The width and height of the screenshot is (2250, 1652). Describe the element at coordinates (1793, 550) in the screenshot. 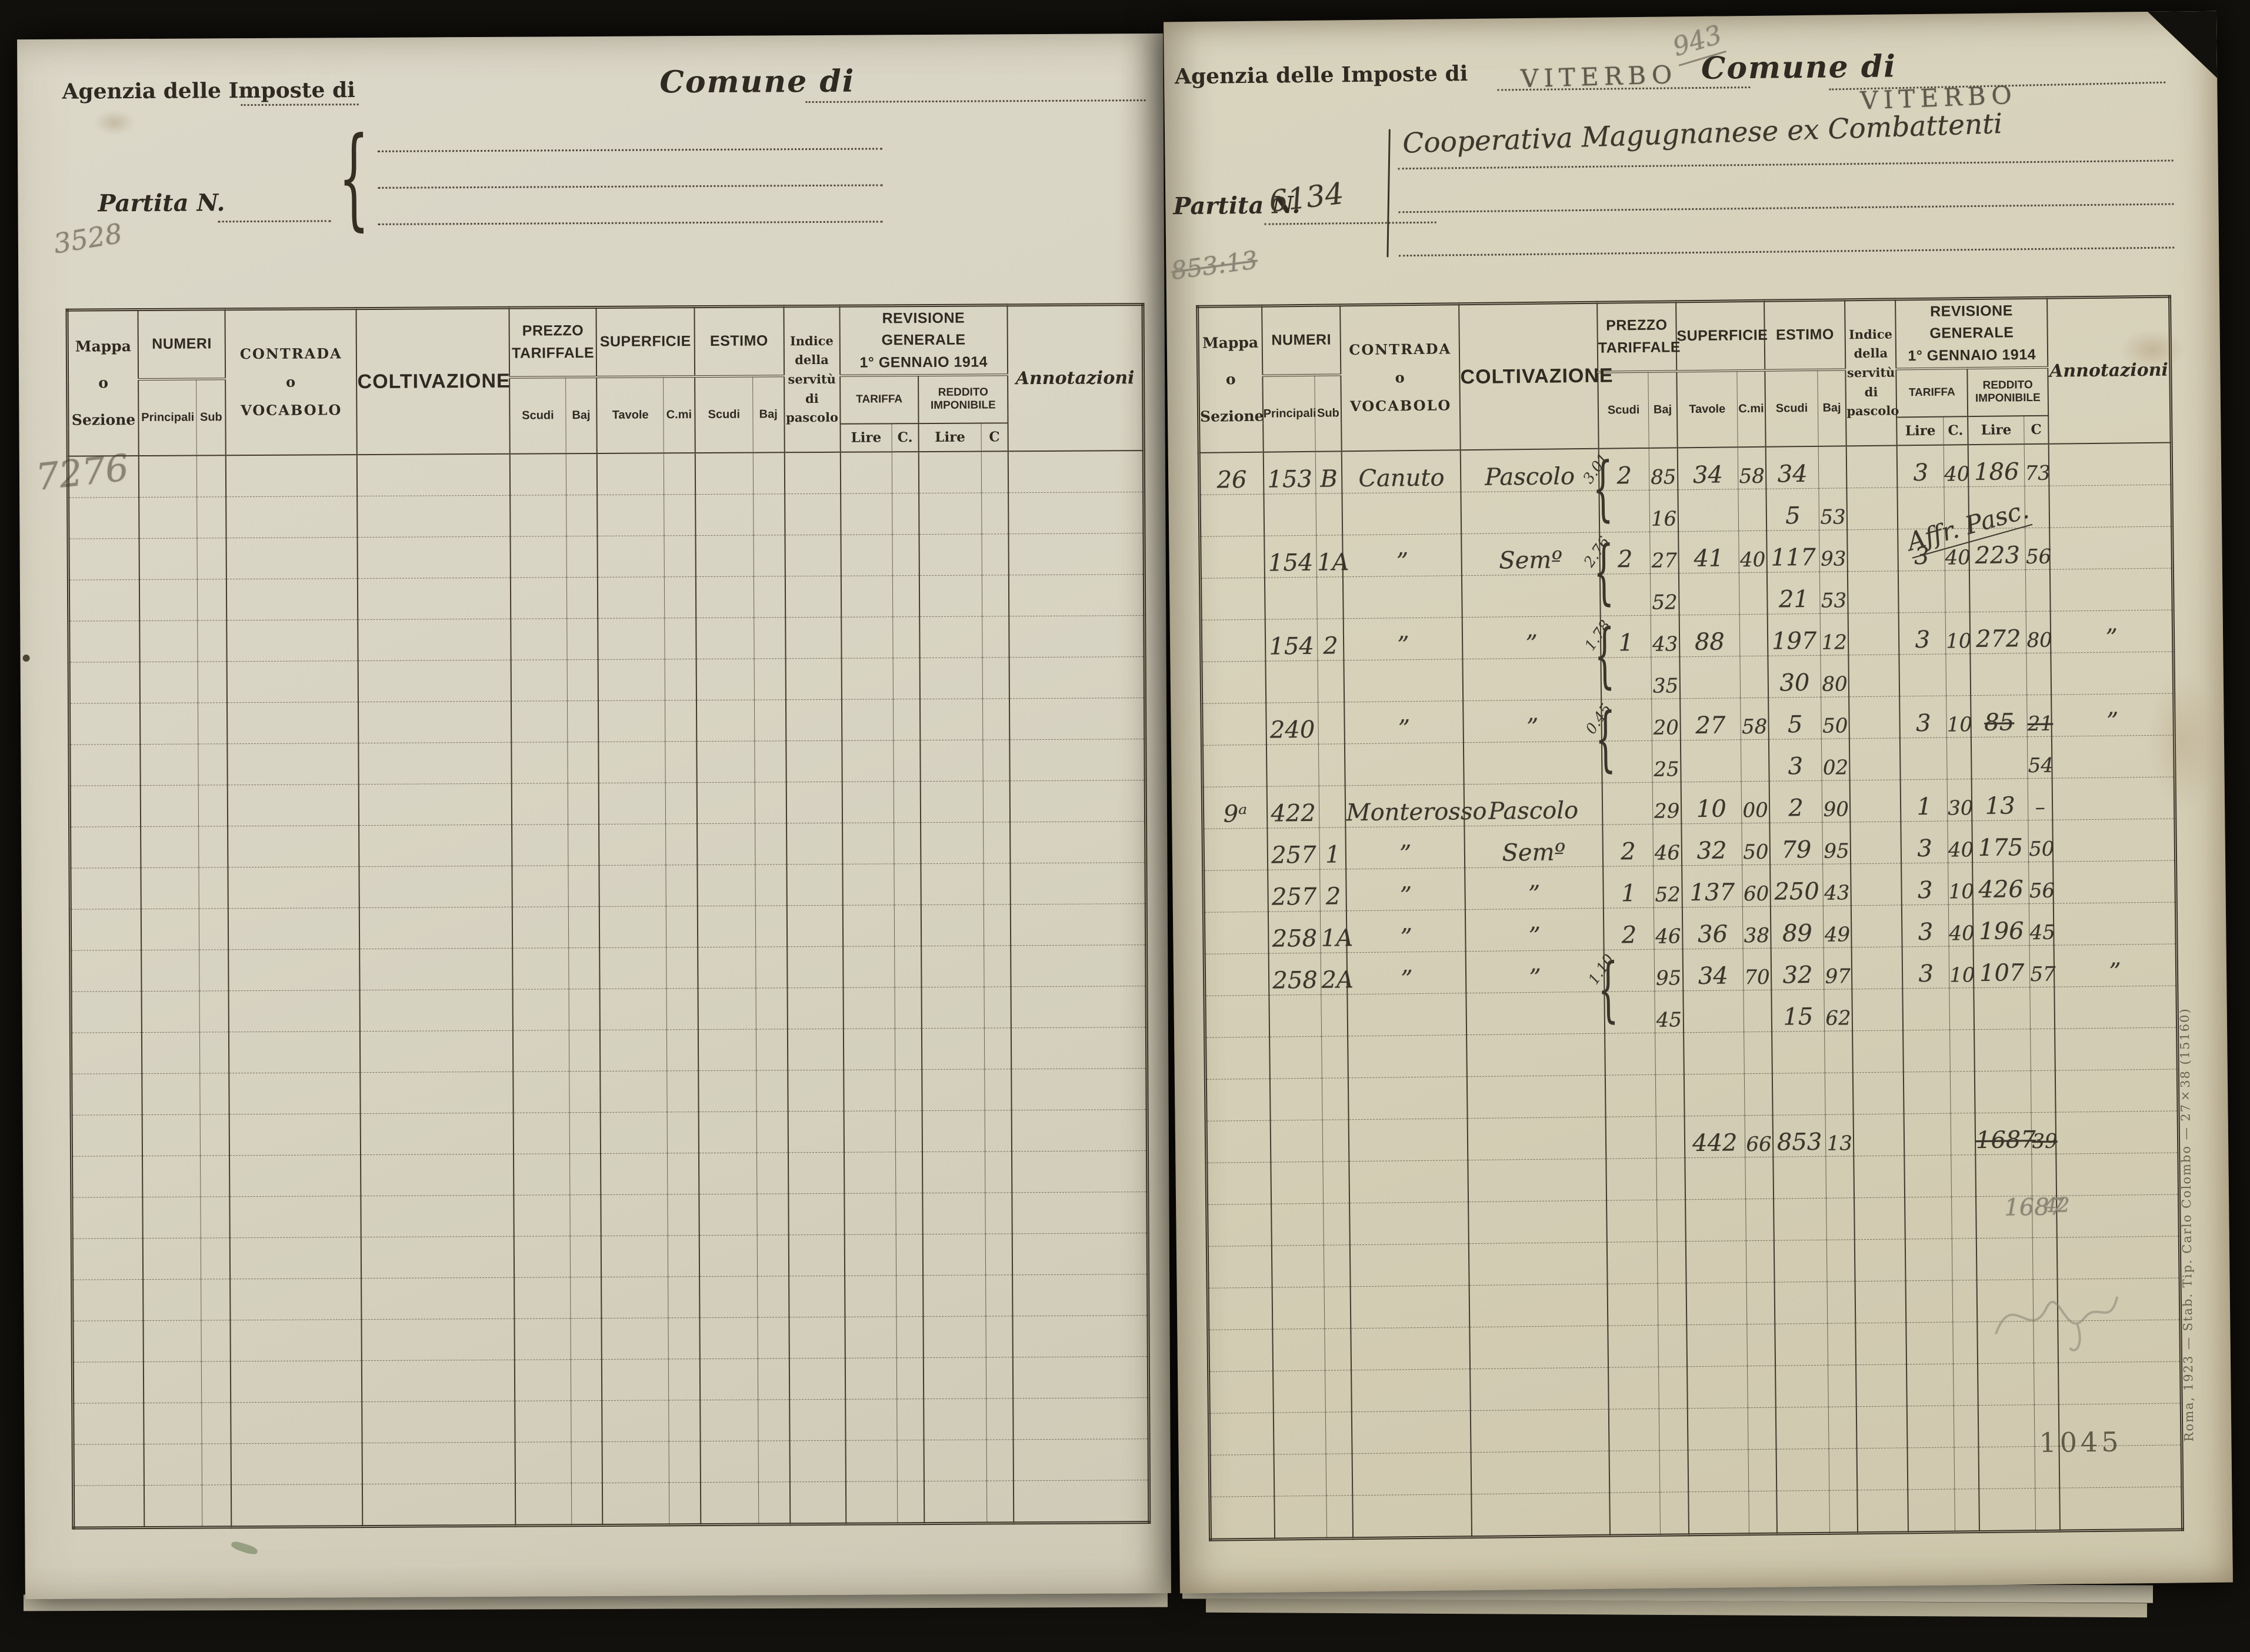

I see `cell: 117` at that location.